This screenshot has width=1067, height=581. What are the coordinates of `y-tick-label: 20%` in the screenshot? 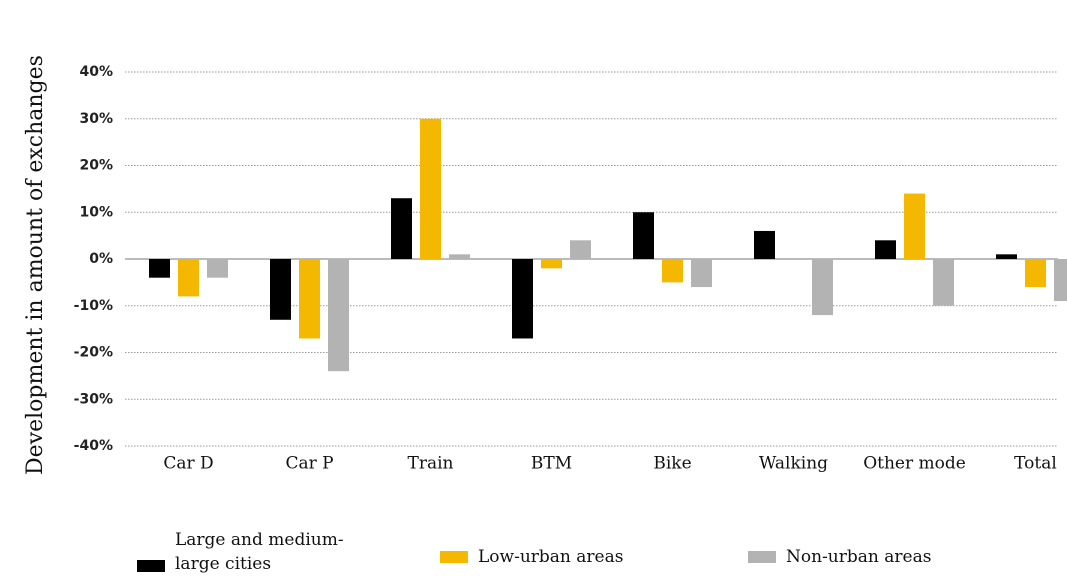 It's located at (96, 166).